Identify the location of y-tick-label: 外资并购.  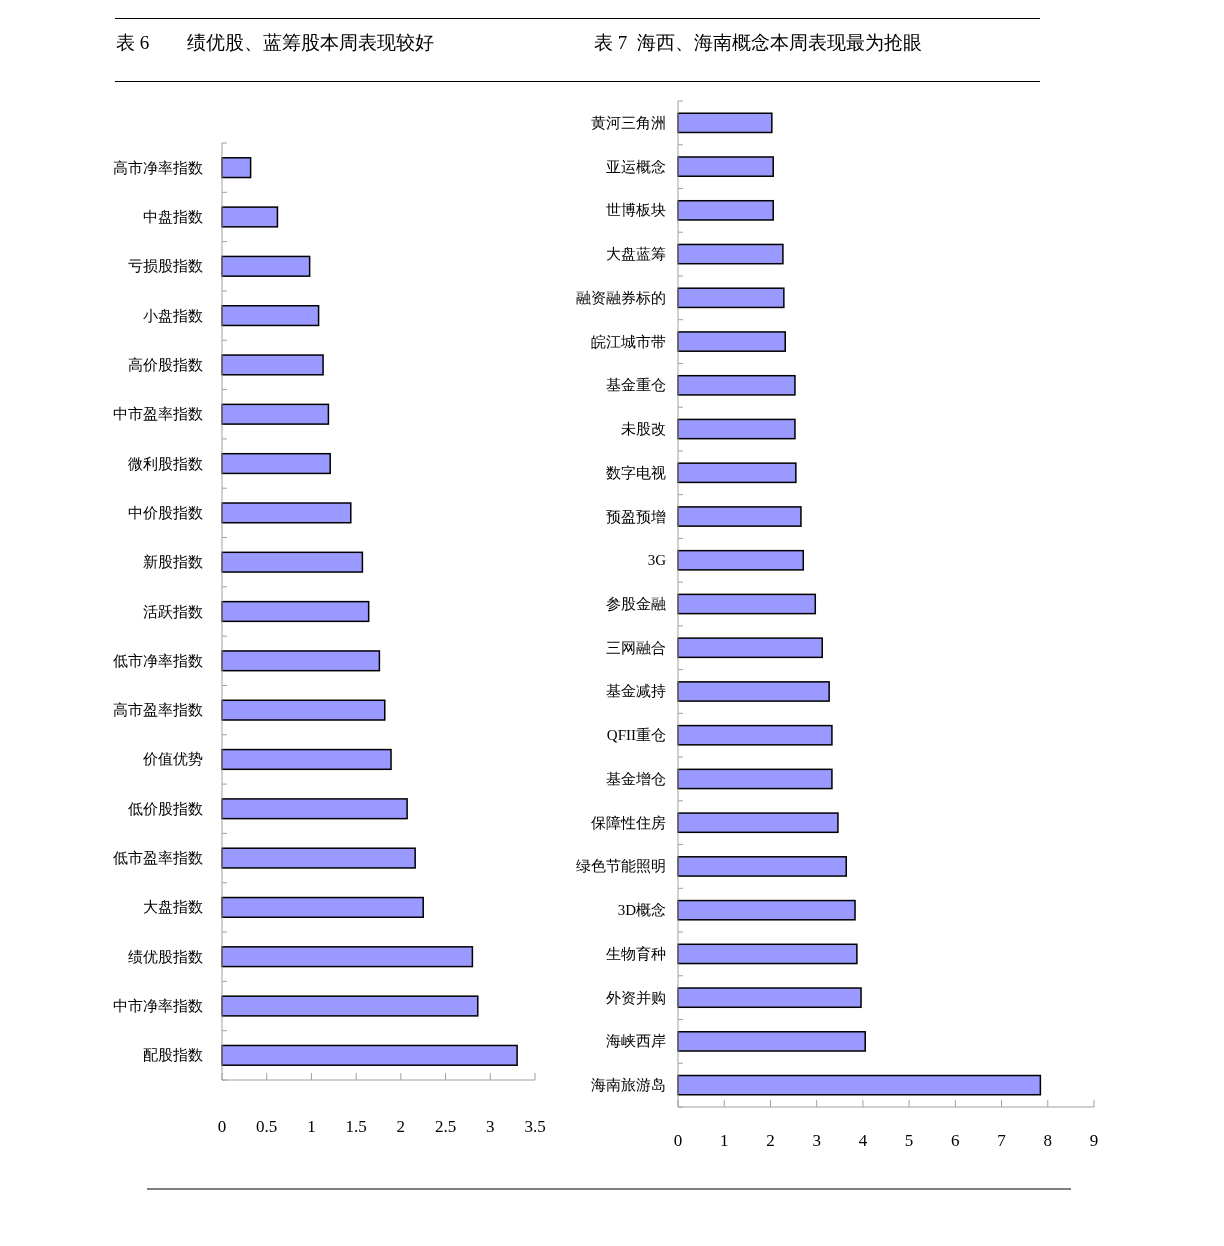
(636, 997).